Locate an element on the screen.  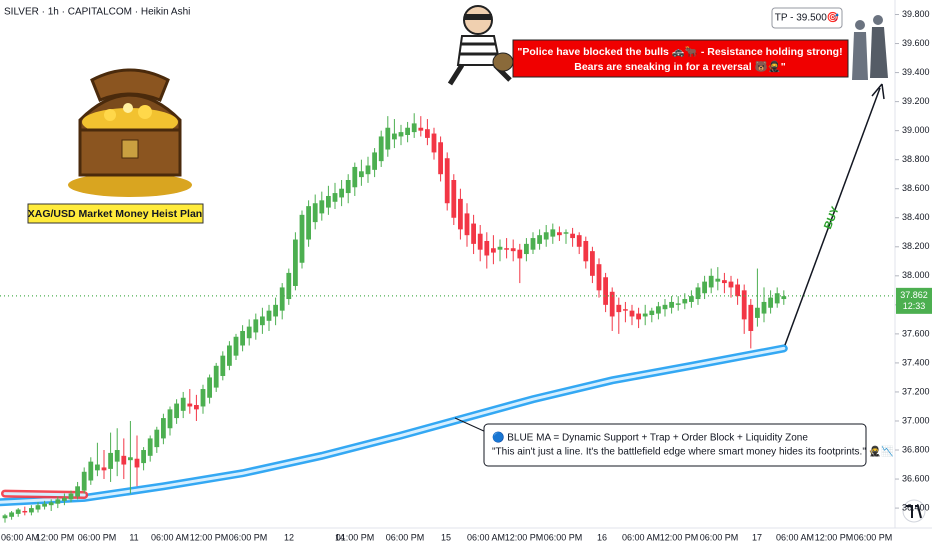
last-price-label: 37.862 is located at coordinates (914, 295).